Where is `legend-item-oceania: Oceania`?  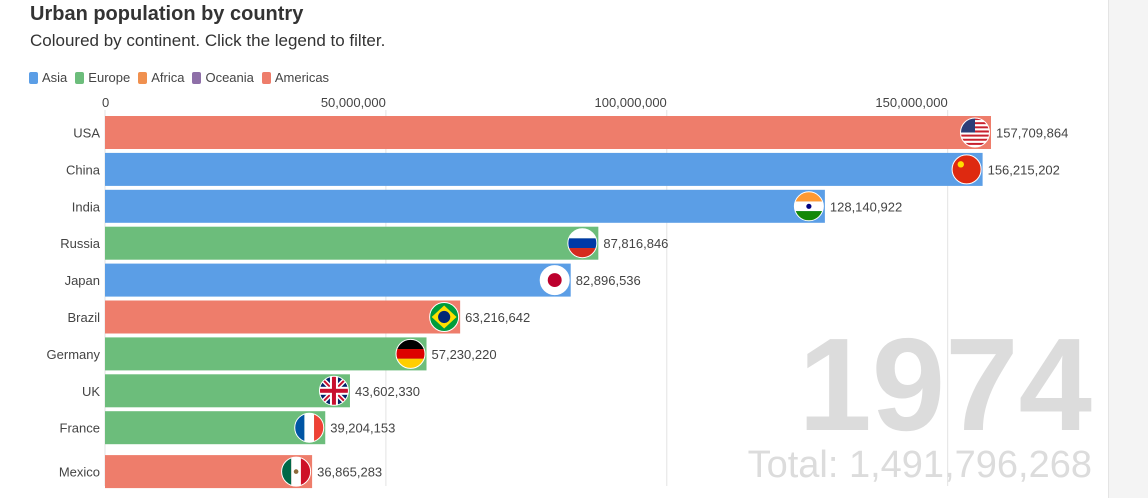 legend-item-oceania: Oceania is located at coordinates (223, 77).